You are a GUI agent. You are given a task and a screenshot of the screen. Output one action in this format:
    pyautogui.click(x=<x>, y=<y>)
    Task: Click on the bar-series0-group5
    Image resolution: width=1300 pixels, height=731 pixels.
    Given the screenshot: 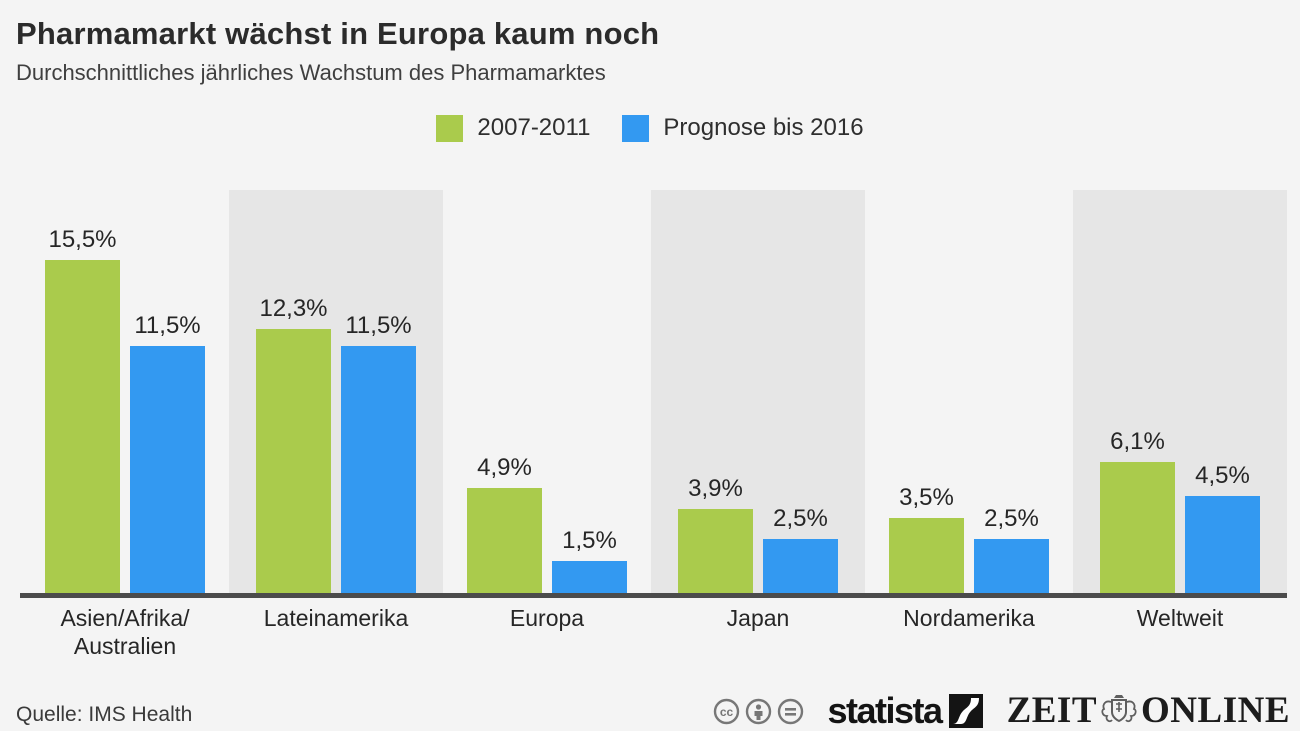 What is the action you would take?
    pyautogui.click(x=1137, y=527)
    